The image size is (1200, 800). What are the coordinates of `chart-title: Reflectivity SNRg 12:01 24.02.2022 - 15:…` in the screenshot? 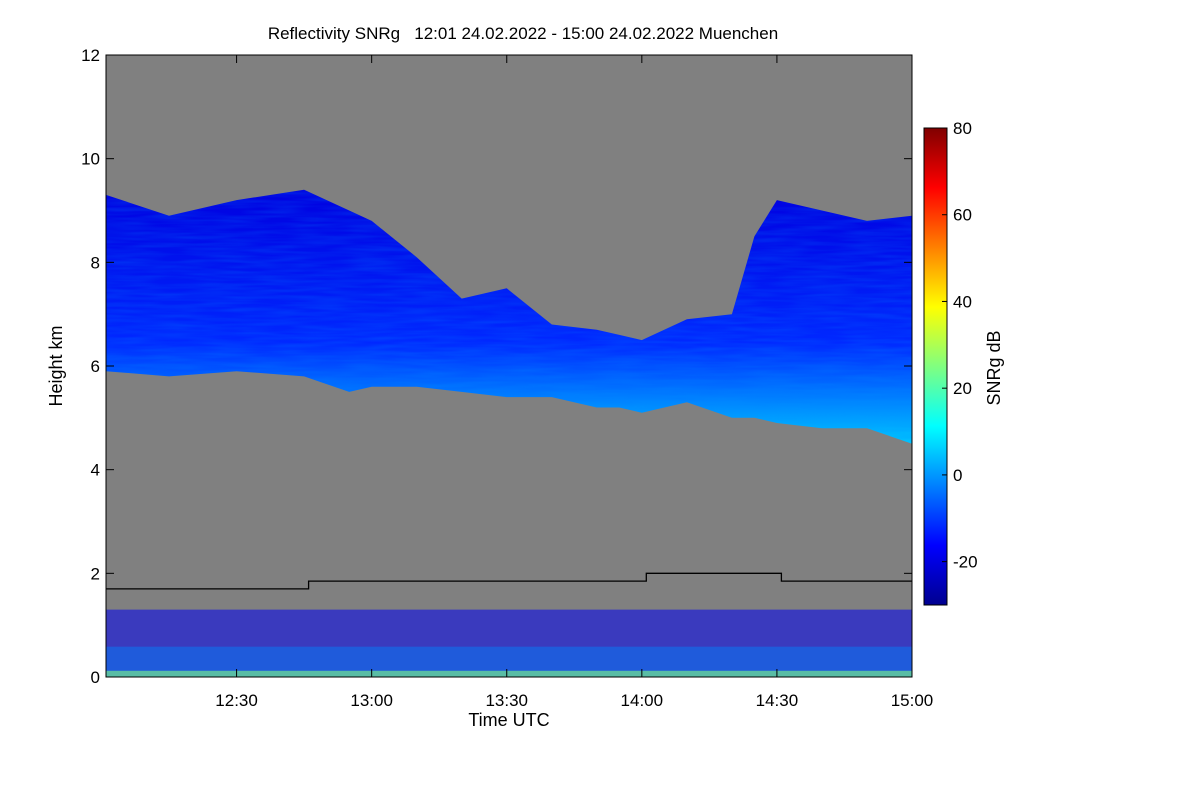 It's located at (523, 33).